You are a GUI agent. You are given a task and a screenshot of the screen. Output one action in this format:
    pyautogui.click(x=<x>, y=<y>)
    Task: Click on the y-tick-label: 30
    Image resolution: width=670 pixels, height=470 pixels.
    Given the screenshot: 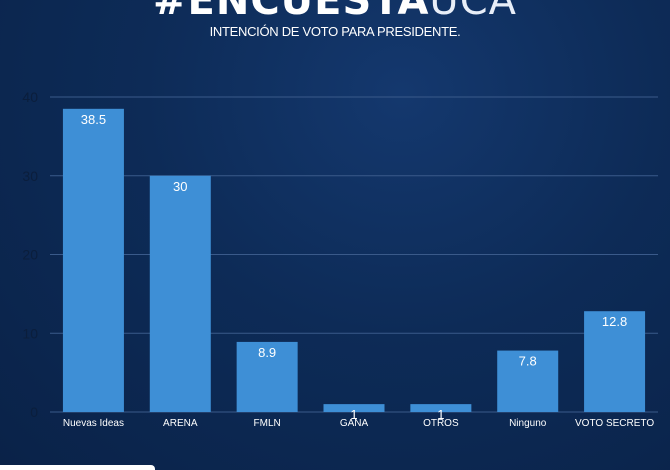 What is the action you would take?
    pyautogui.click(x=30, y=176)
    